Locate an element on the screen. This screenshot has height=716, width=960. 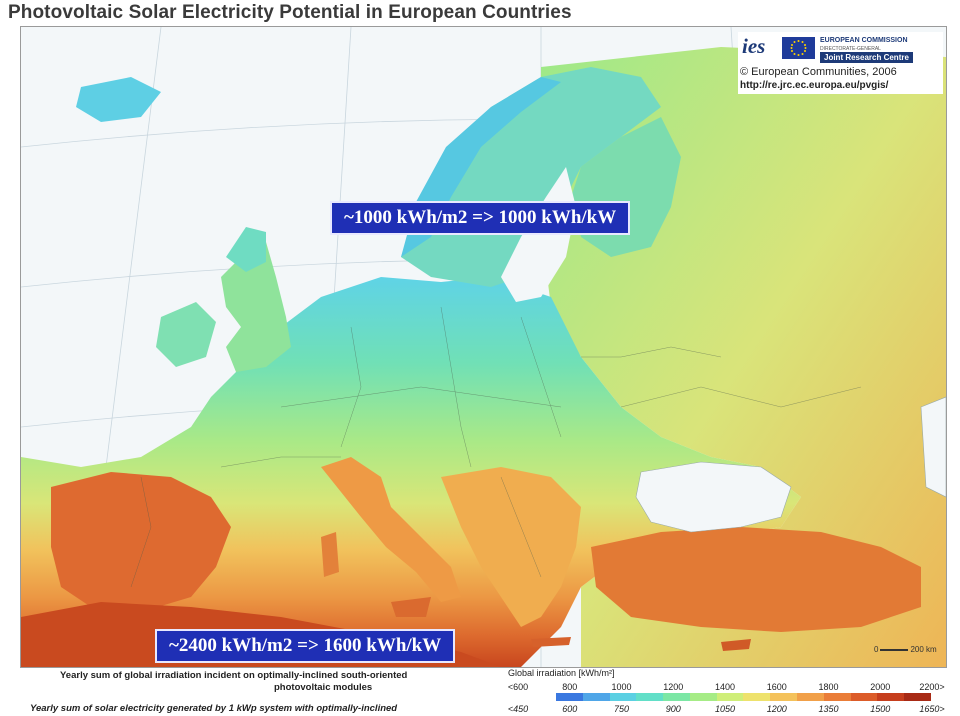
iceland-land is located at coordinates (118, 99).